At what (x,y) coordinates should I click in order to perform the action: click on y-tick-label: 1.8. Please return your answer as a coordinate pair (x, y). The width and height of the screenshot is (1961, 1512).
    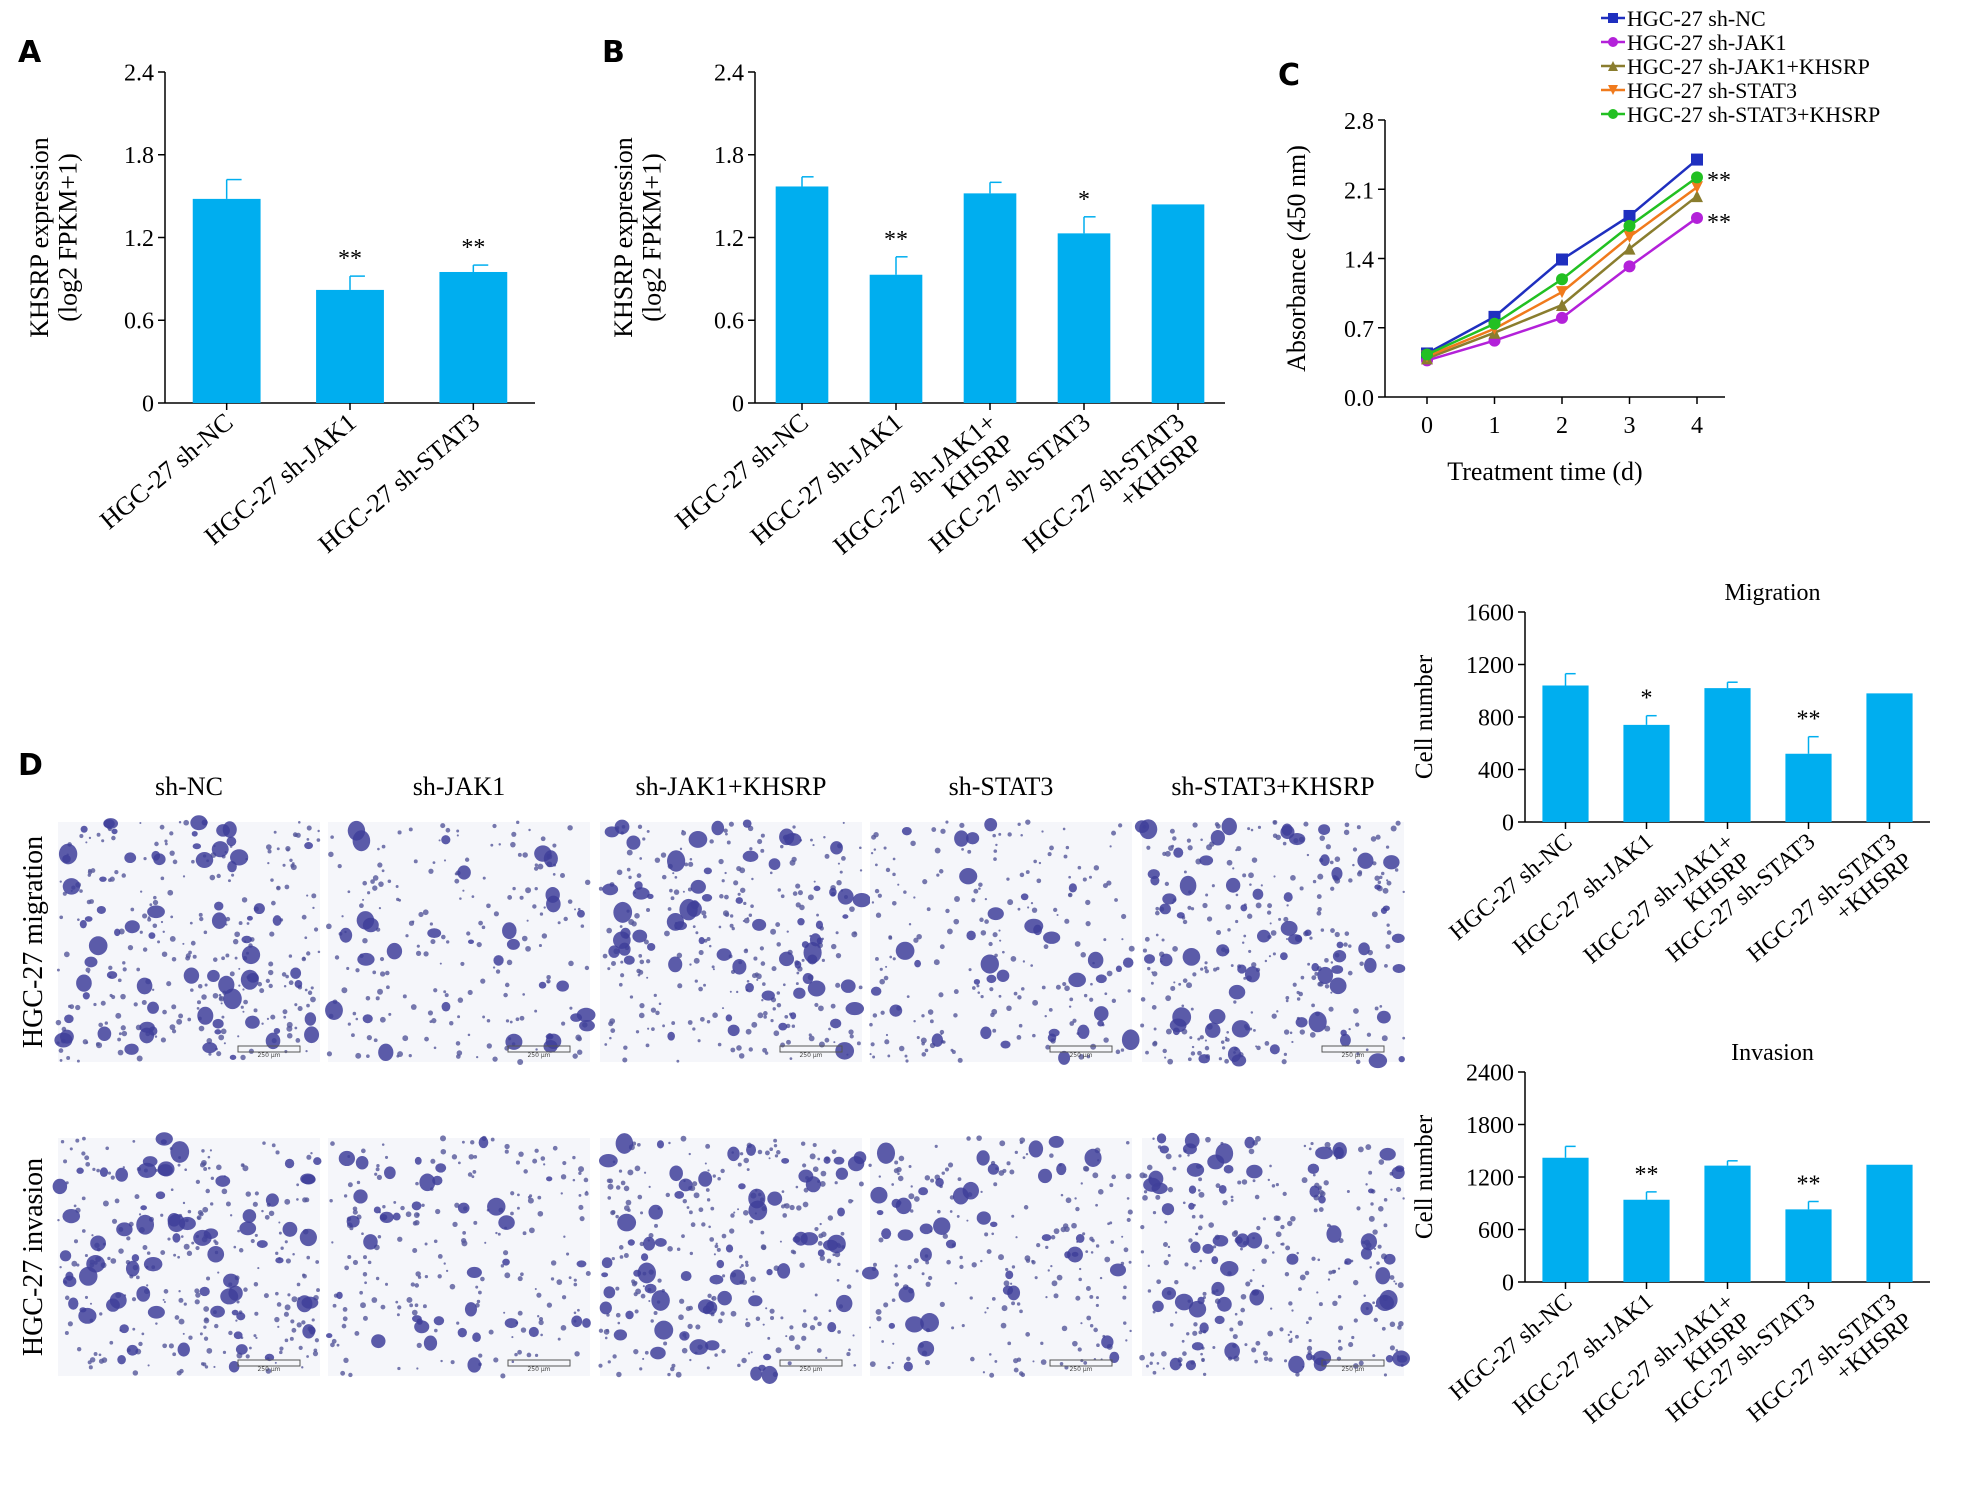
    Looking at the image, I should click on (139, 156).